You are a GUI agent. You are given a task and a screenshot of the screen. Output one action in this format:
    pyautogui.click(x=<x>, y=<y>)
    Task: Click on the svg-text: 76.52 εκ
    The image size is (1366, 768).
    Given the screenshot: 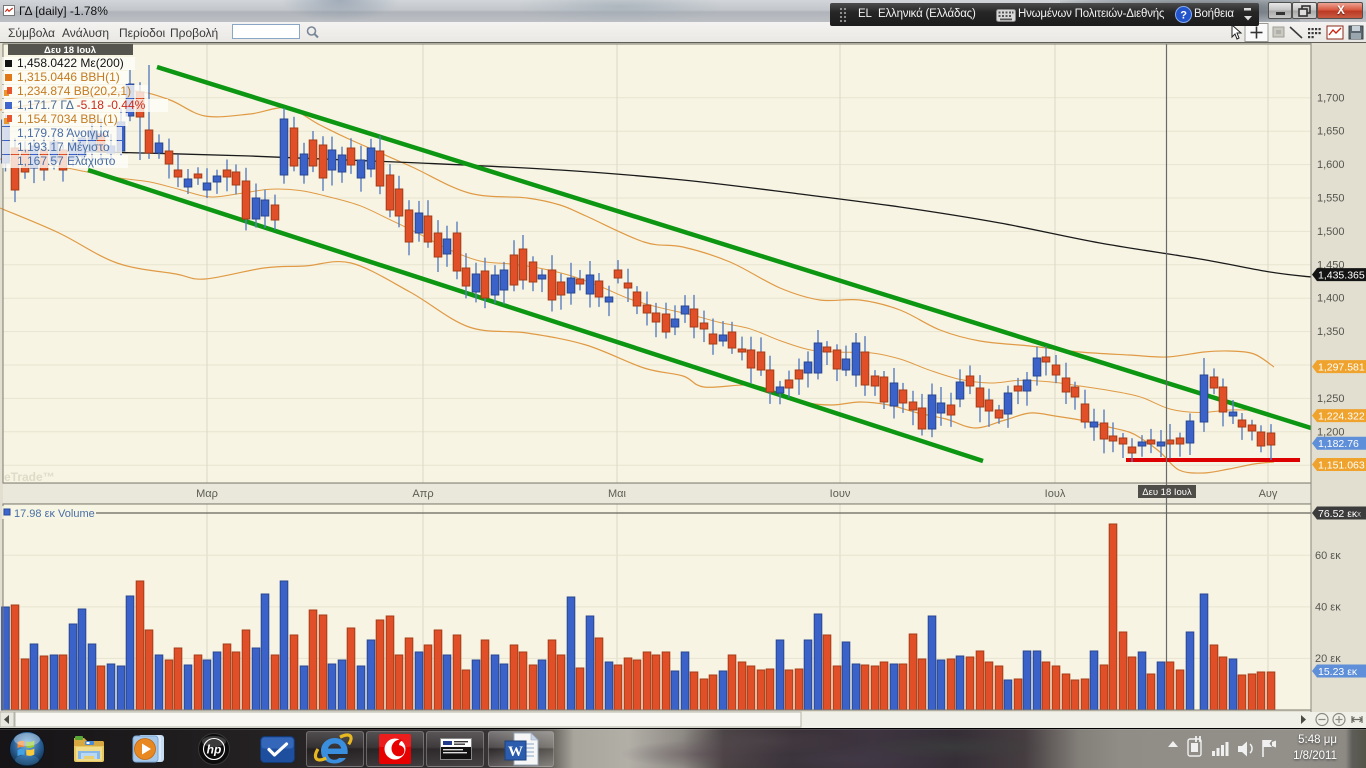 What is the action you would take?
    pyautogui.click(x=1338, y=514)
    